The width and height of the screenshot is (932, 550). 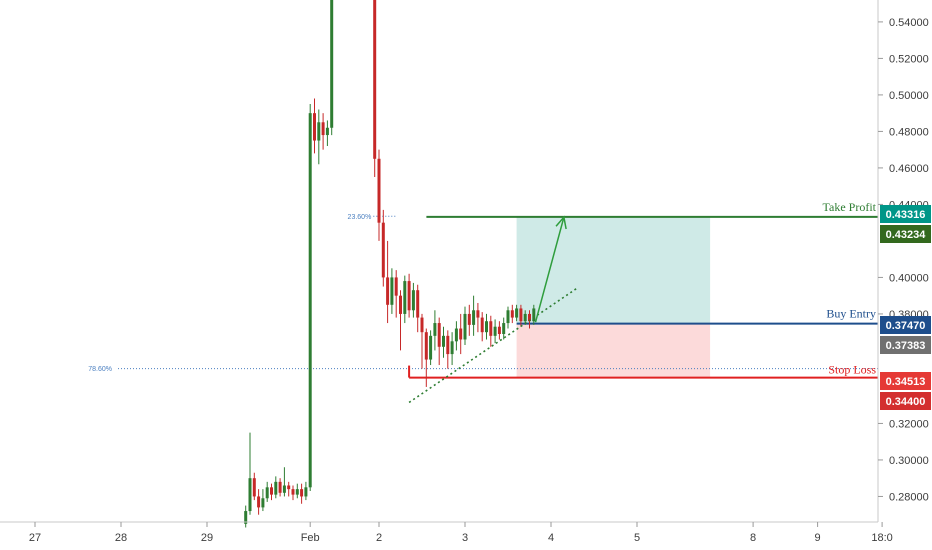 I want to click on price-badge-label: 0.43234, so click(x=906, y=235).